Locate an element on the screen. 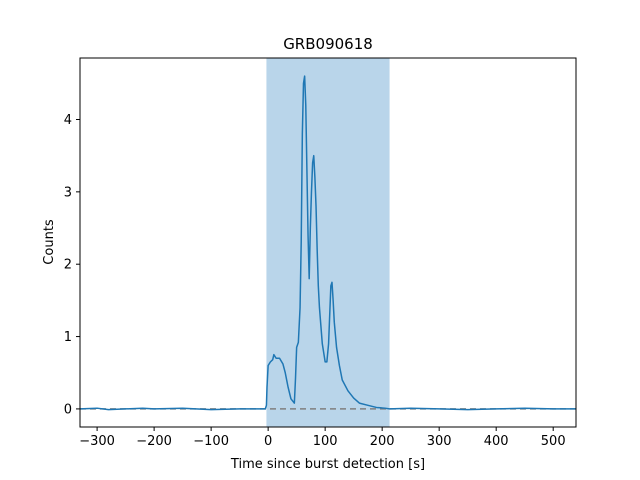 The height and width of the screenshot is (480, 640). x-tick-label: 400 is located at coordinates (496, 441).